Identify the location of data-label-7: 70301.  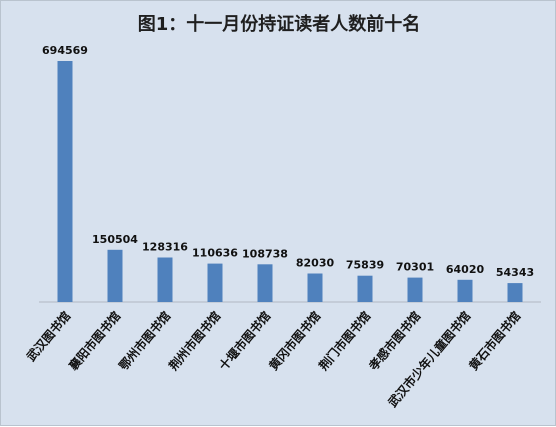
(415, 267).